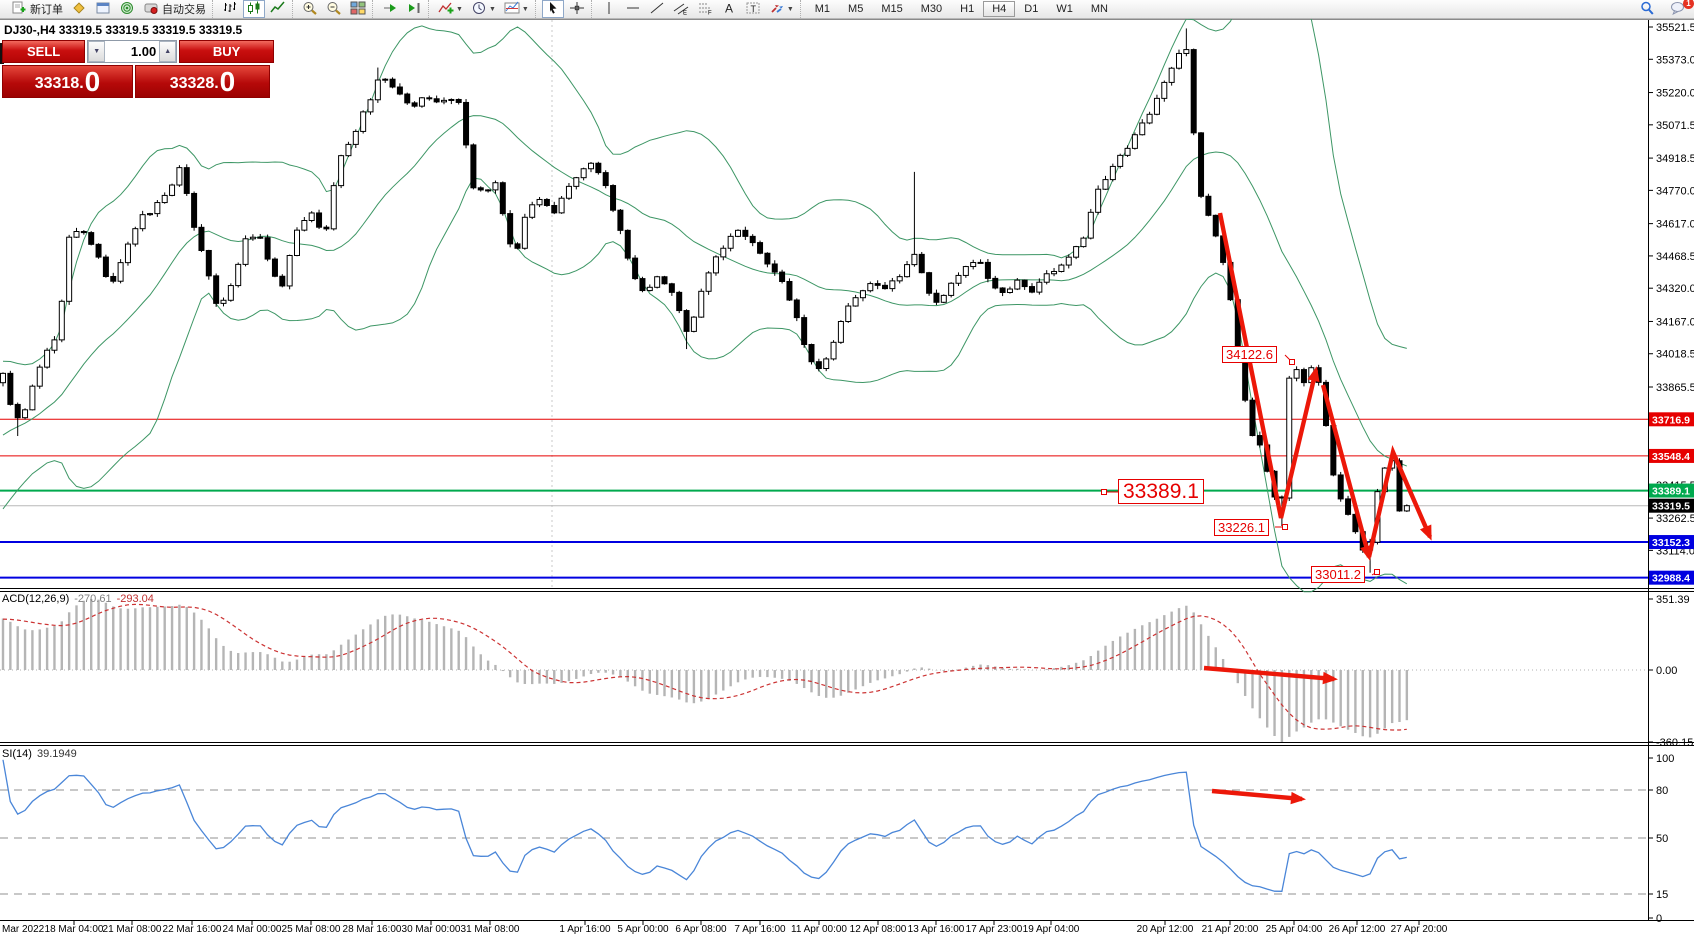  I want to click on svg-text: 21 Apr 20:00, so click(1230, 929).